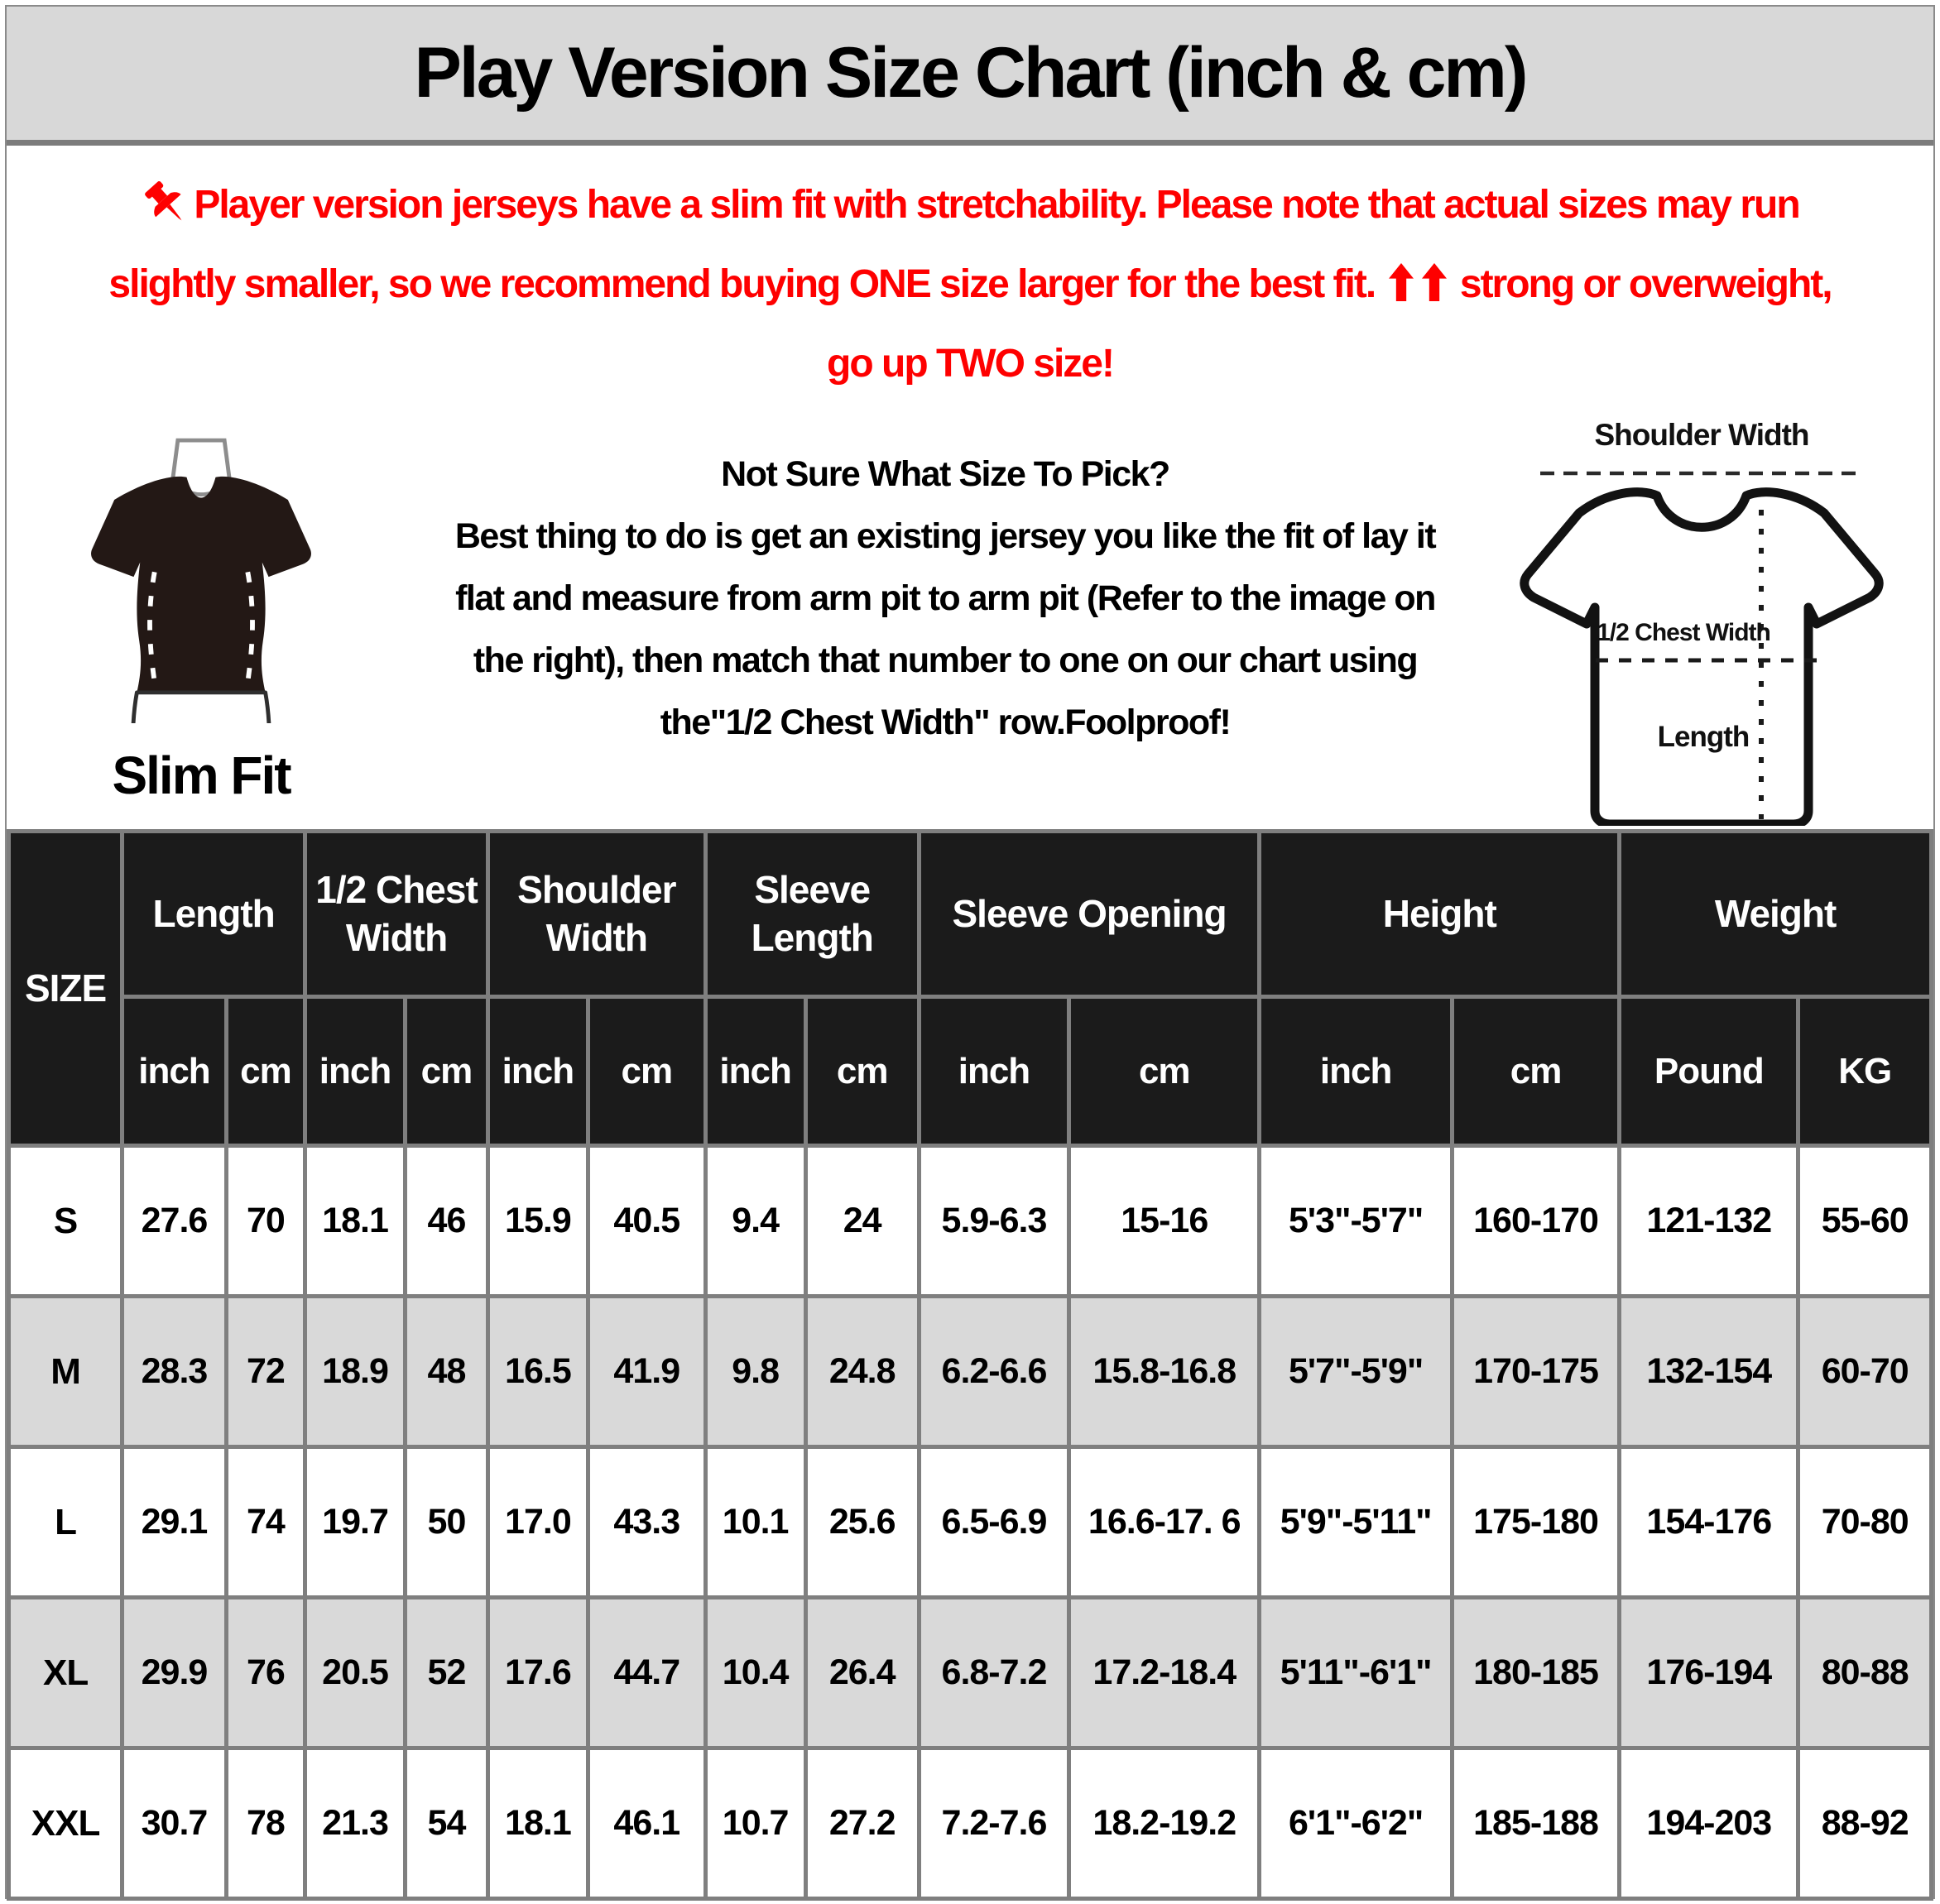 This screenshot has width=1940, height=1904. Describe the element at coordinates (1535, 1371) in the screenshot. I see `cell: 170-175` at that location.